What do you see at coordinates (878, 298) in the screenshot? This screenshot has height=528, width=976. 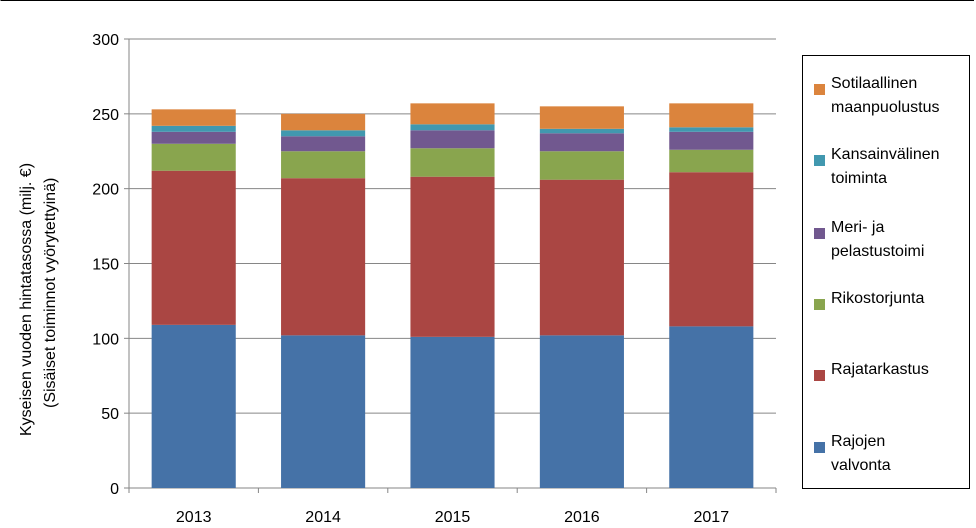 I see `legend-label: Rikostorjunta` at bounding box center [878, 298].